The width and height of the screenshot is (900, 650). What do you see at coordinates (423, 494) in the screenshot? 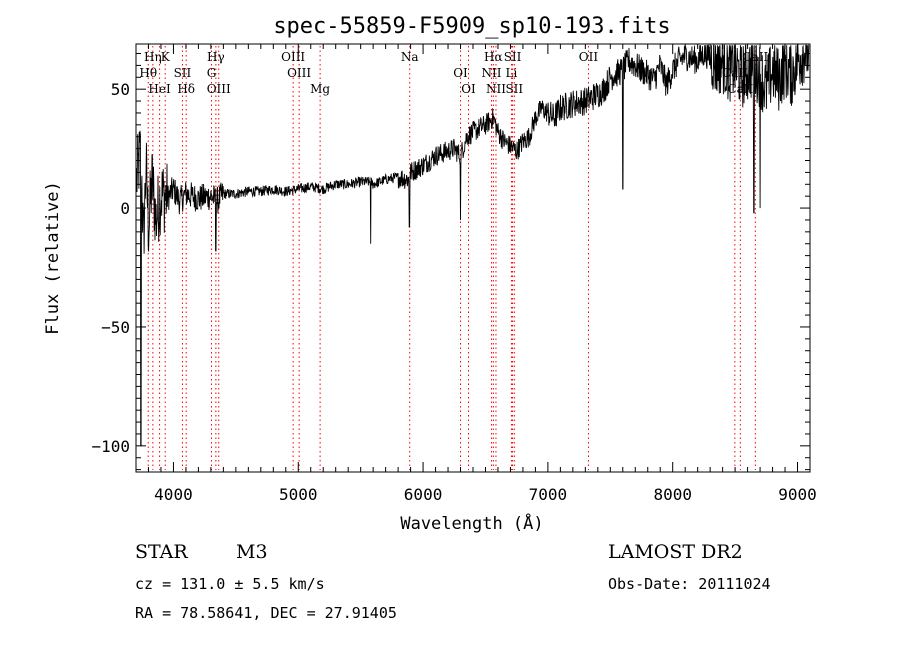
I see `x-tick-label: 6000` at bounding box center [423, 494].